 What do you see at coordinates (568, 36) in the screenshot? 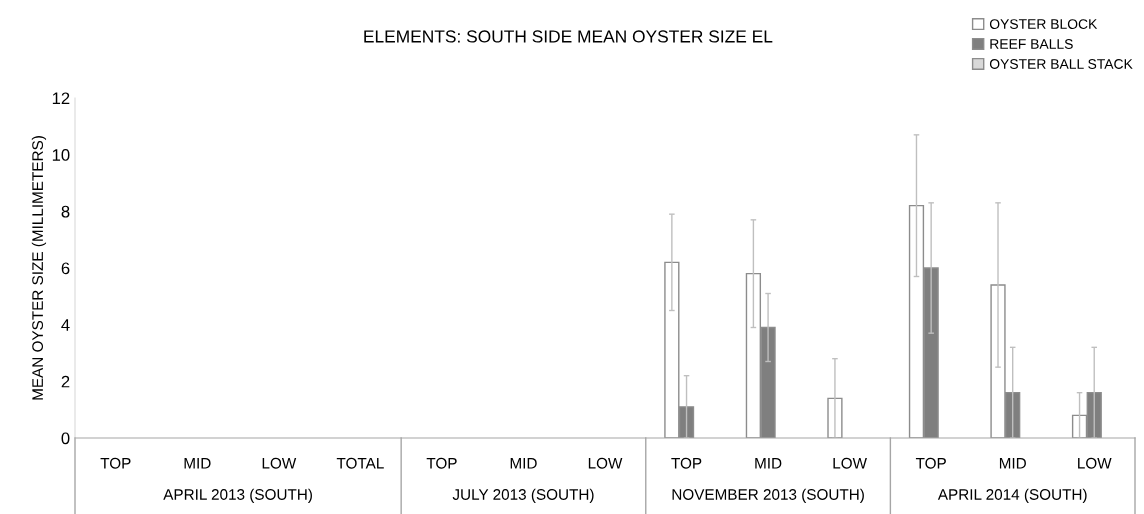
I see `chart-title: ELEMENTS: SOUTH SIDE MEAN OYSTER SIZE EL` at bounding box center [568, 36].